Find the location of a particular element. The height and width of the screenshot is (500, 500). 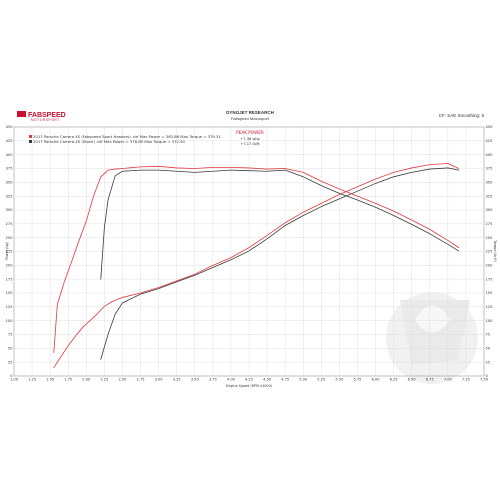

y-left-tick-label: 25 is located at coordinates (10, 362).